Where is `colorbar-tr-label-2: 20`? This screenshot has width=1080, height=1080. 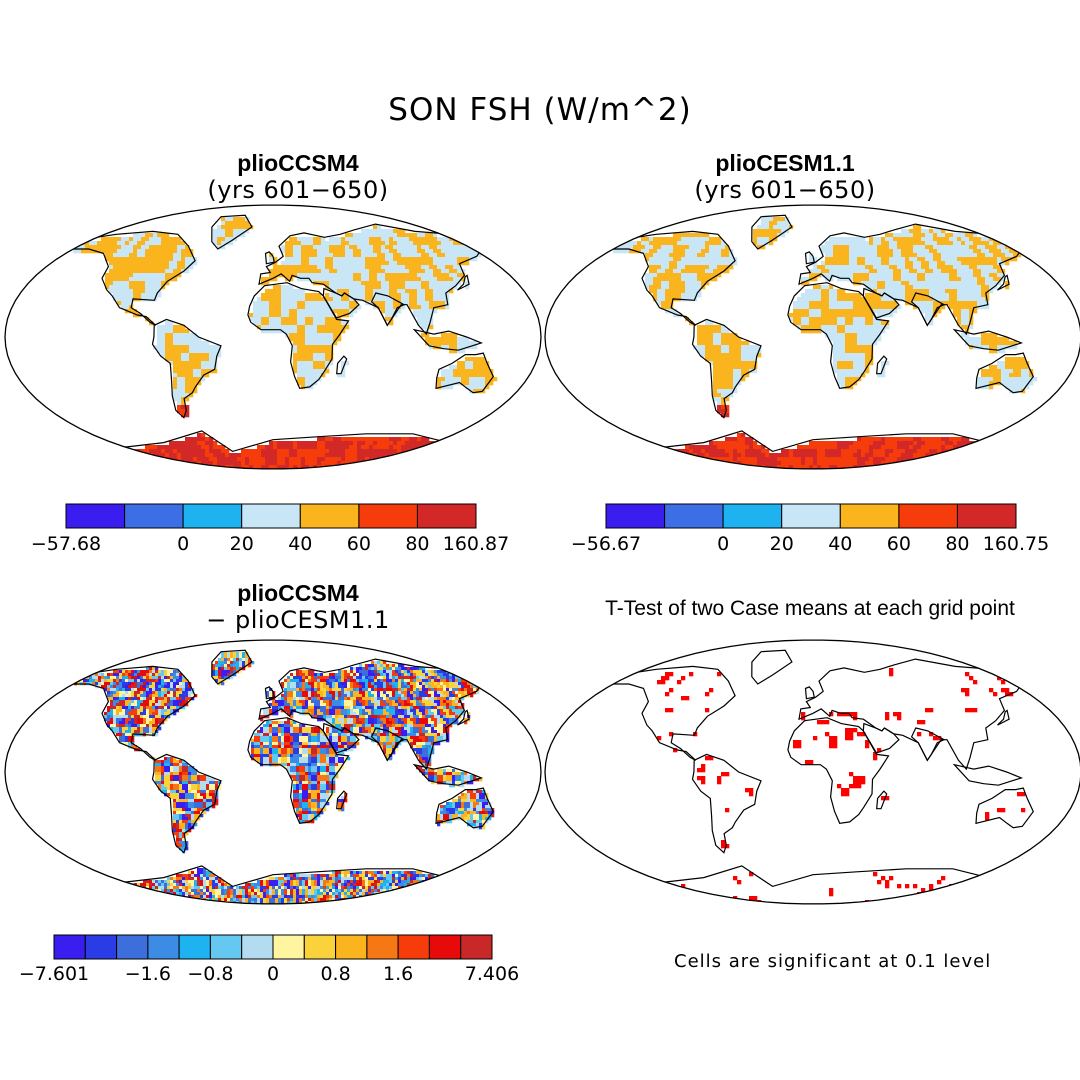
colorbar-tr-label-2: 20 is located at coordinates (781, 544).